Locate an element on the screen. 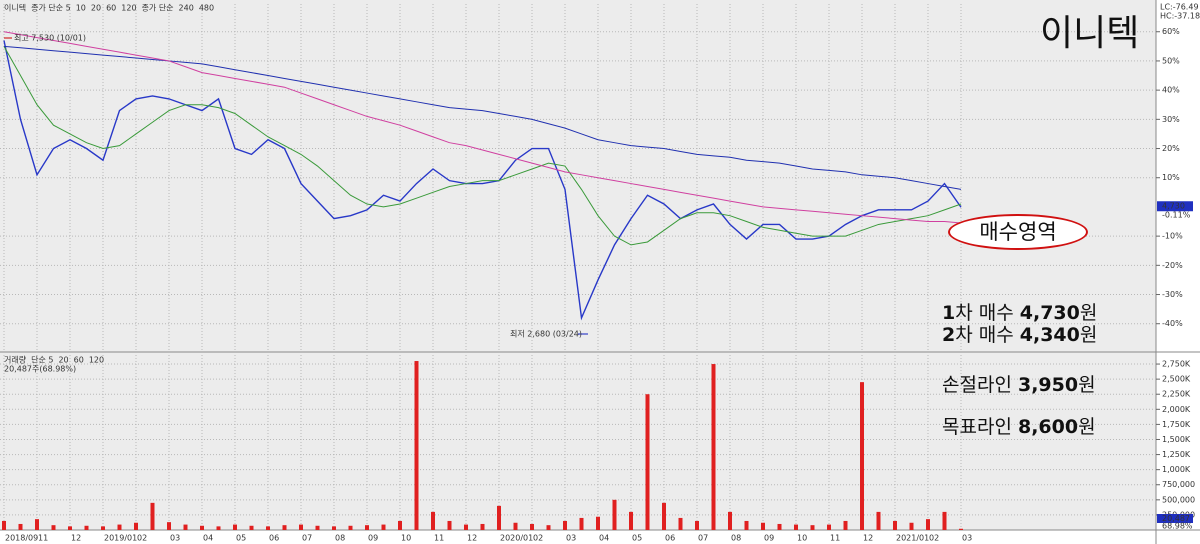 This screenshot has height=544, width=1200. x-tick-label: 02 is located at coordinates (538, 538).